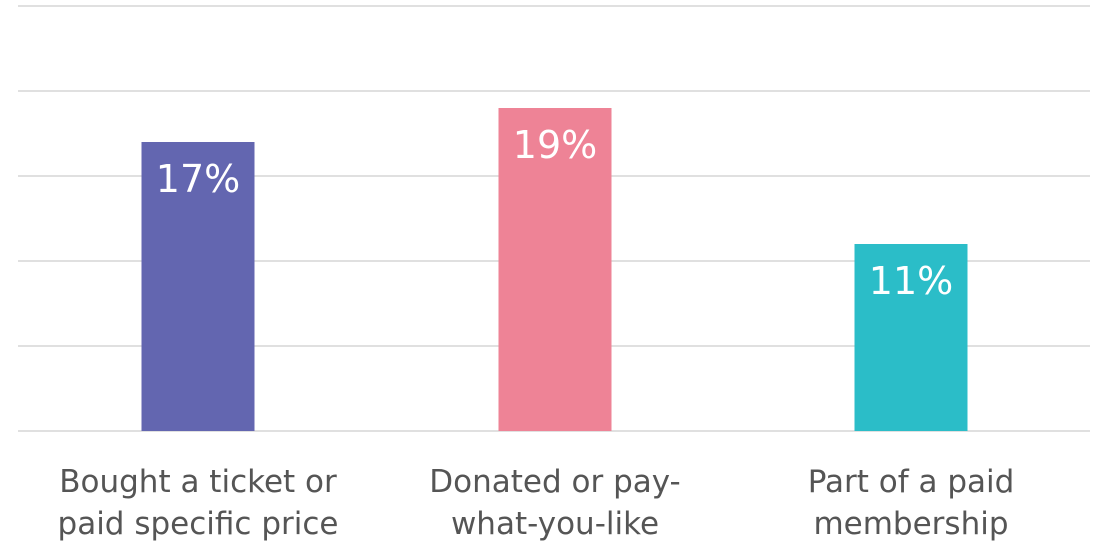 The width and height of the screenshot is (1095, 547). I want to click on category-label: Donated or pay-, so click(554, 482).